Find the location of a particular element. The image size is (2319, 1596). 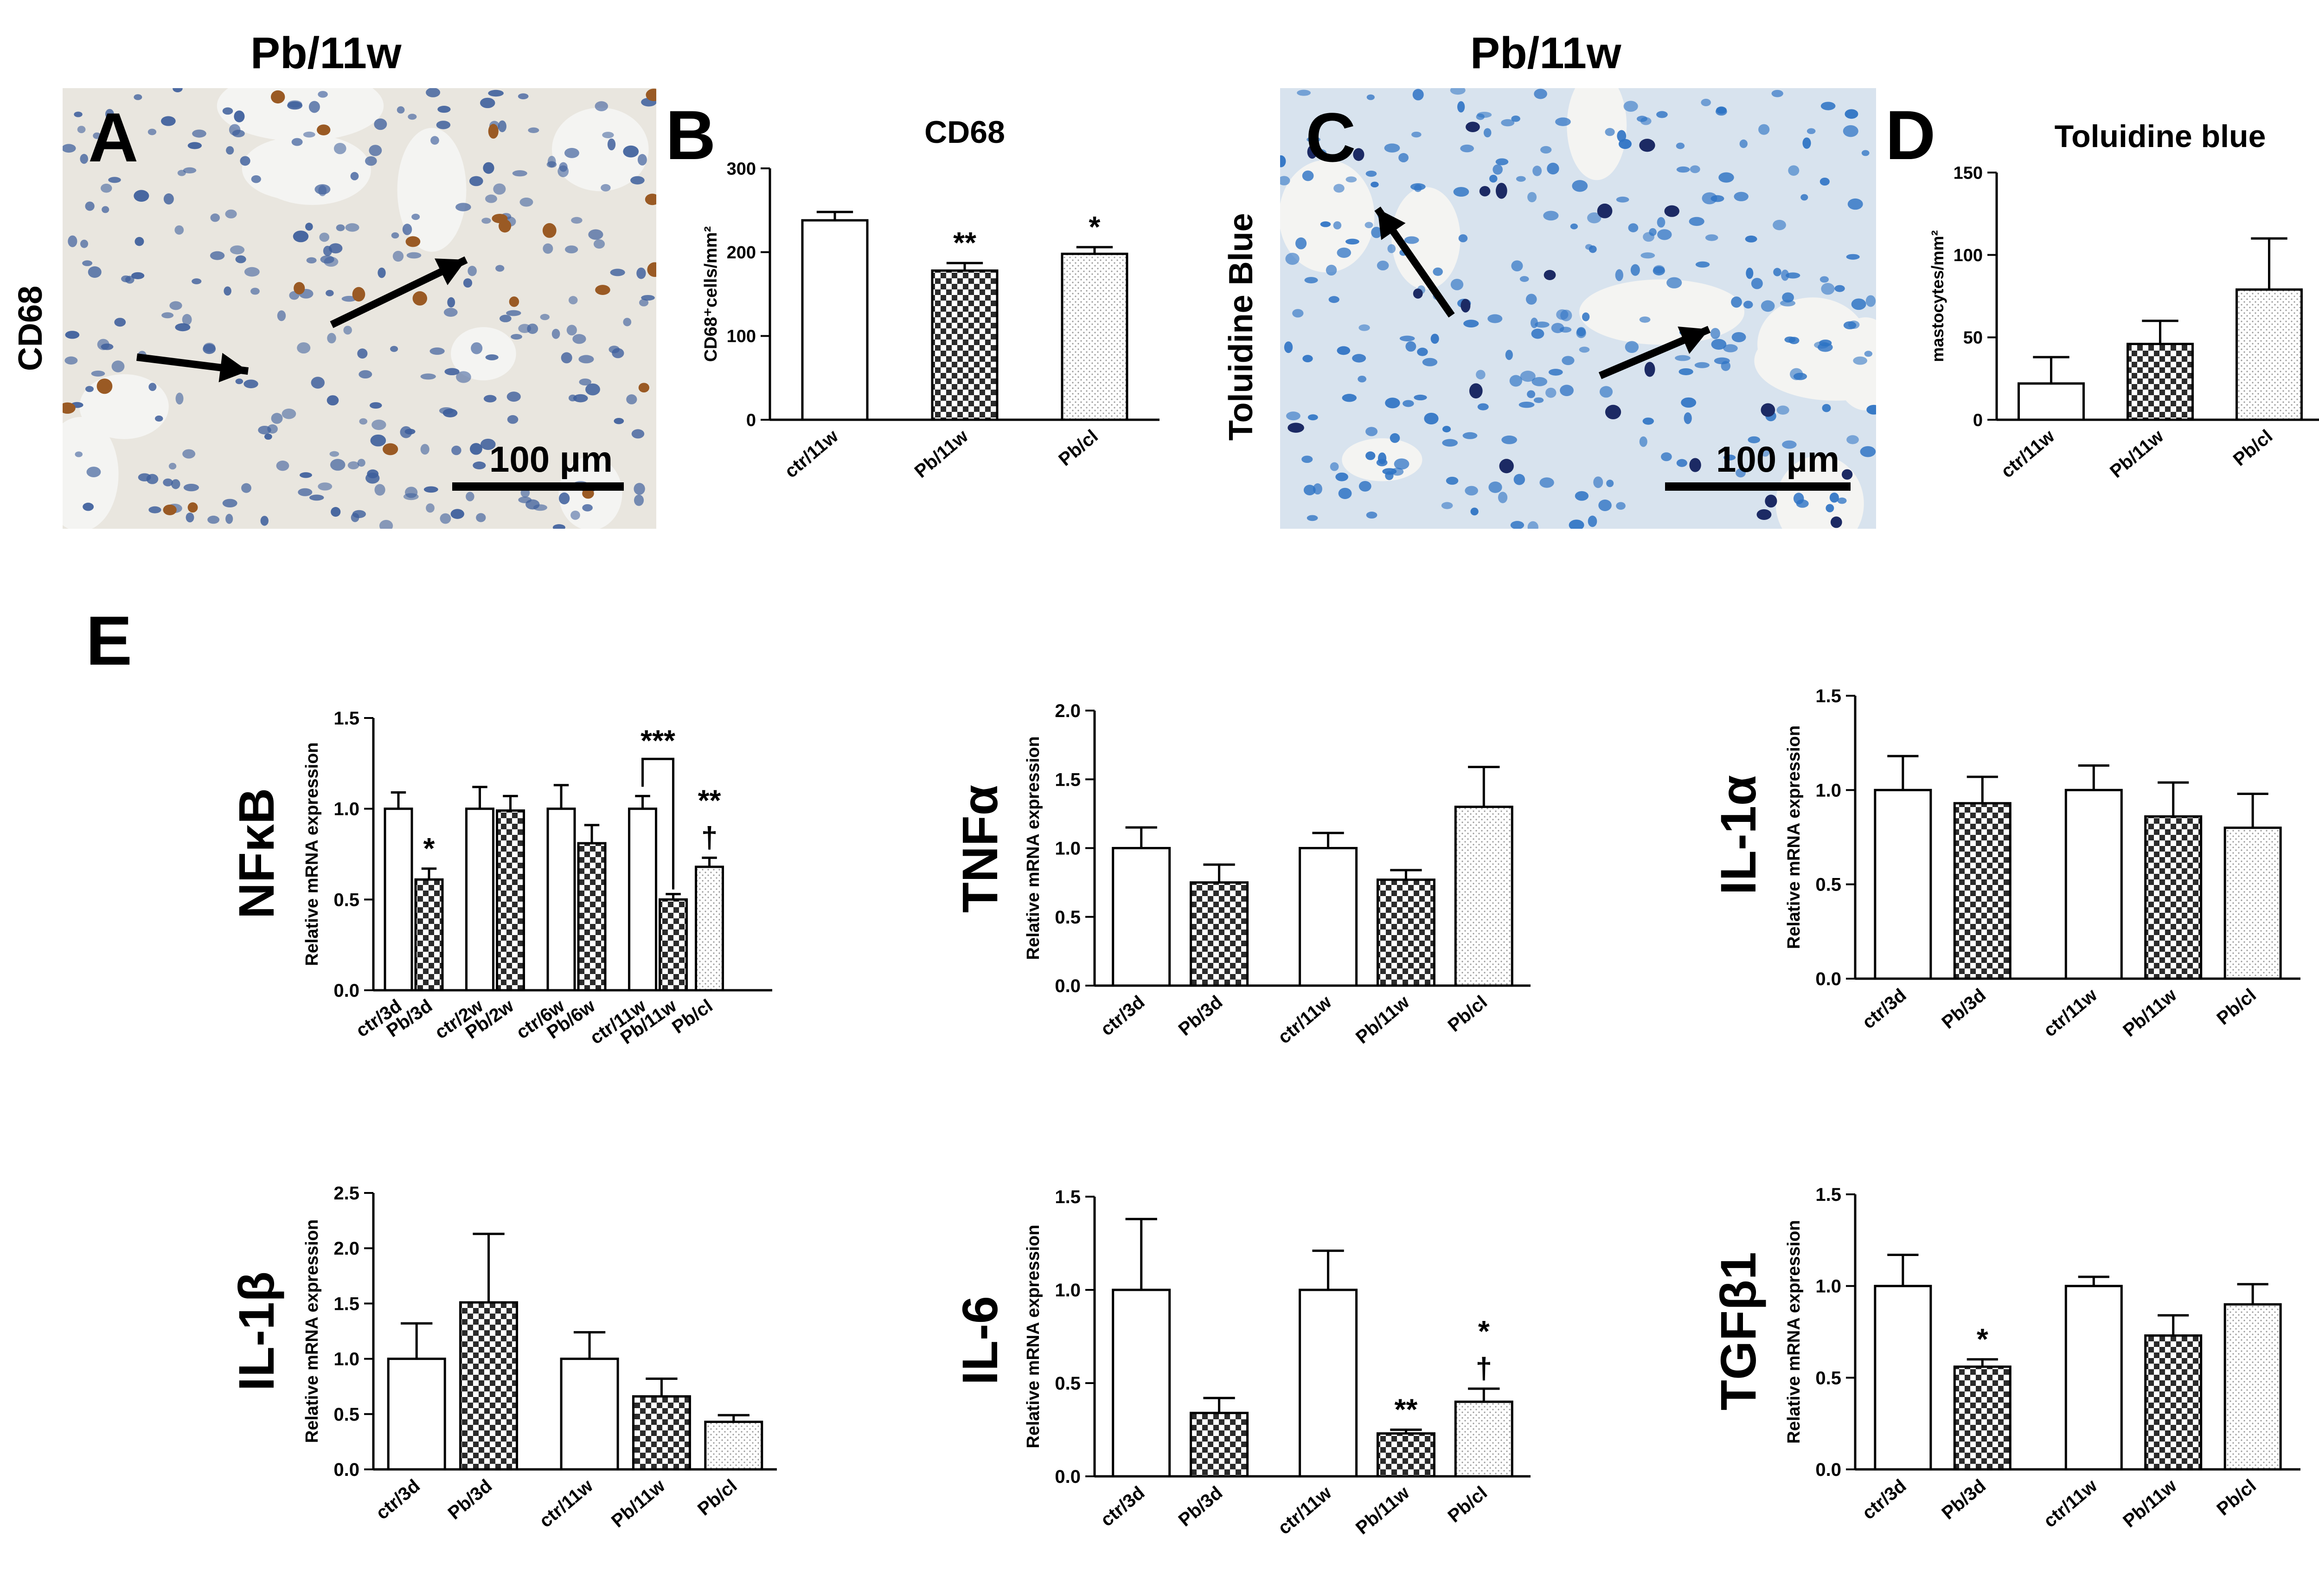

bar-Pb/11w is located at coordinates (2173, 897).